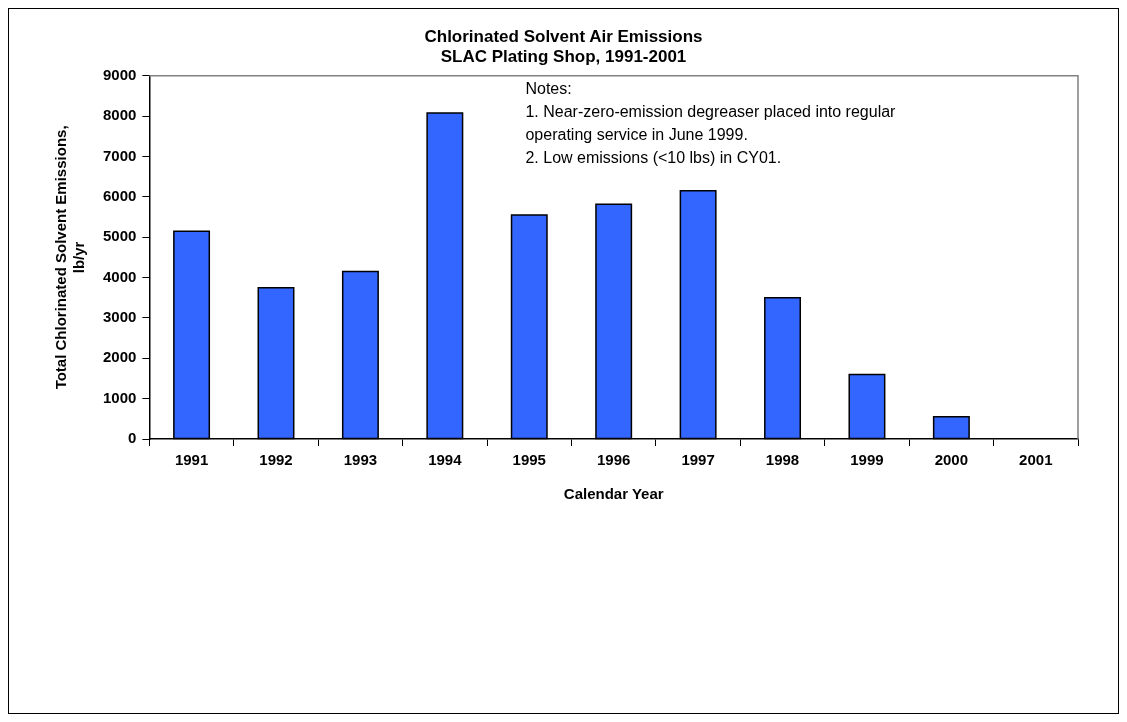 The width and height of the screenshot is (1127, 722). Describe the element at coordinates (119, 155) in the screenshot. I see `y-tick-label: 7000` at that location.